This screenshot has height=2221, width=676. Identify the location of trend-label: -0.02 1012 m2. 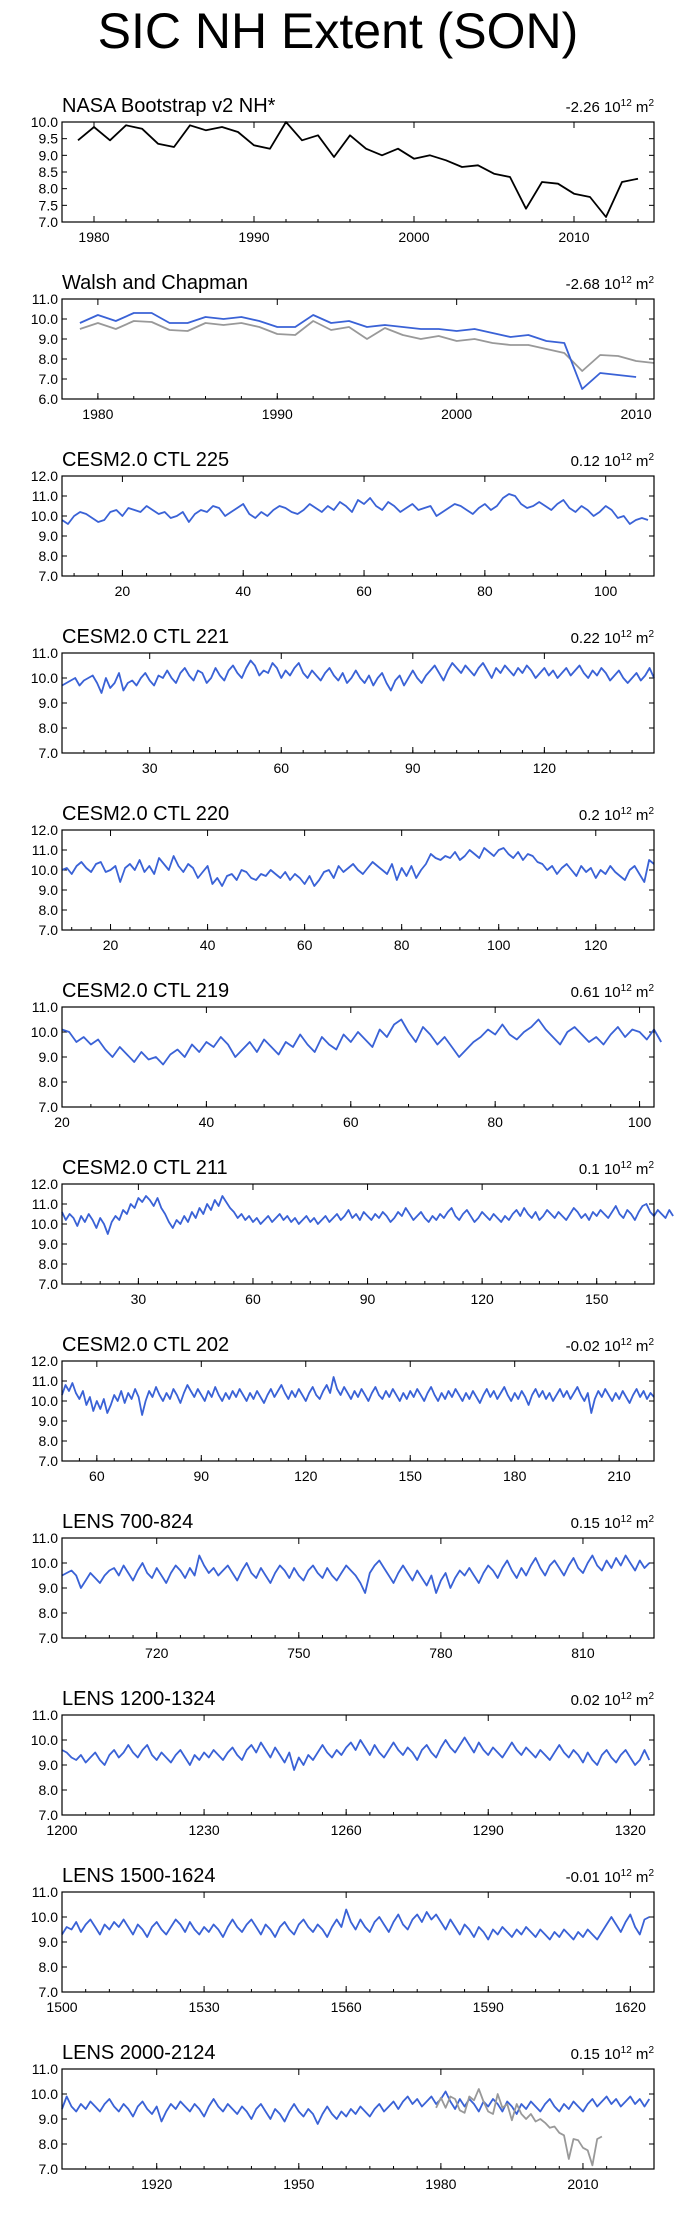
(610, 1346).